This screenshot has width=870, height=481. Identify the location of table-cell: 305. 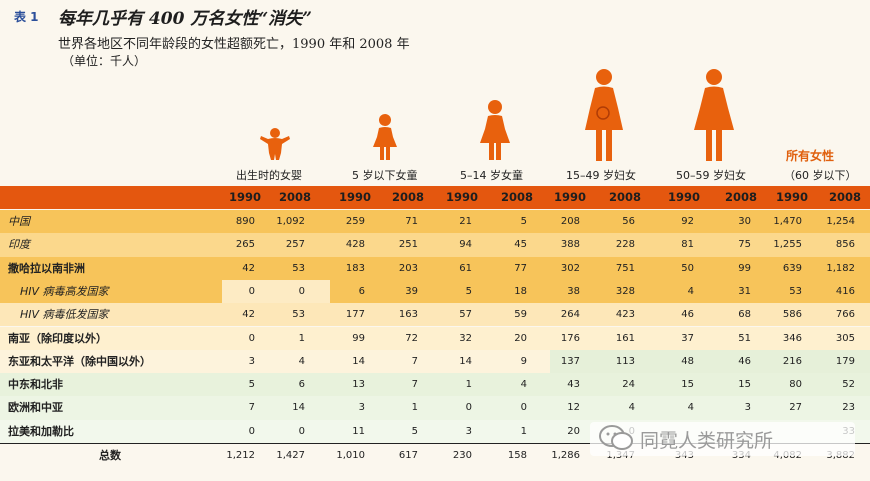
(845, 338).